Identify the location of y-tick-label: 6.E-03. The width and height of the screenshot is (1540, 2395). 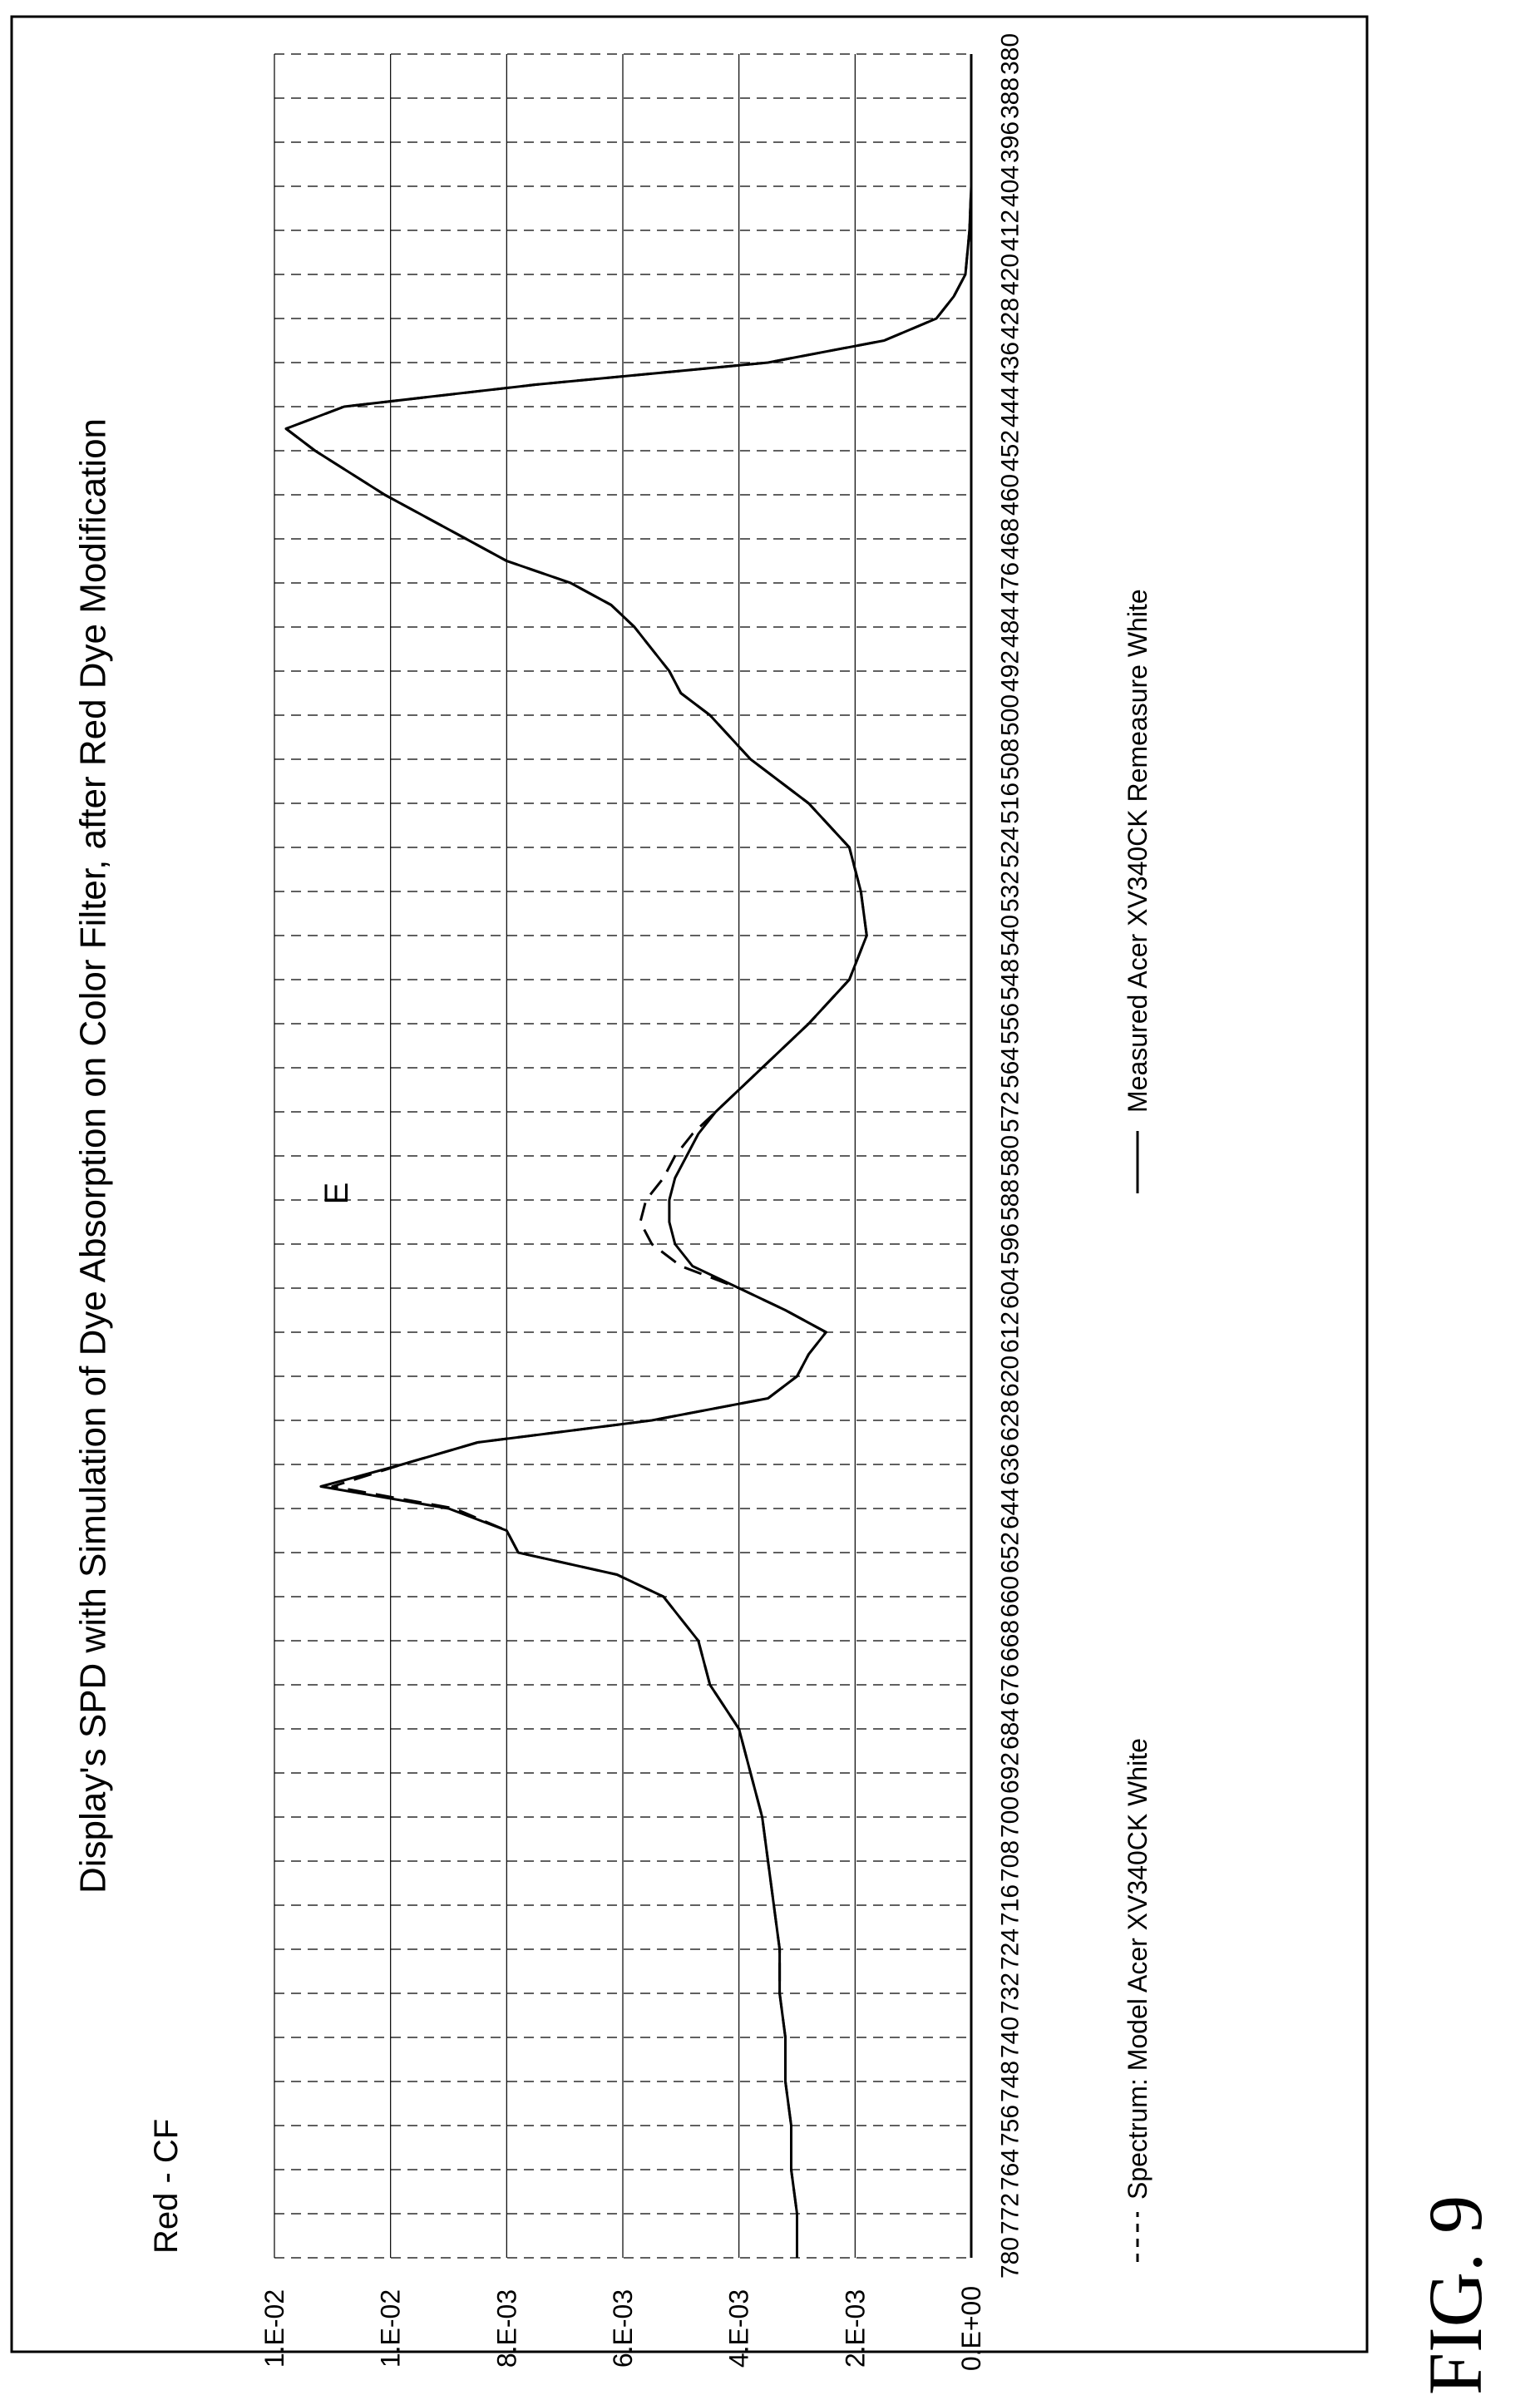
(623, 2328).